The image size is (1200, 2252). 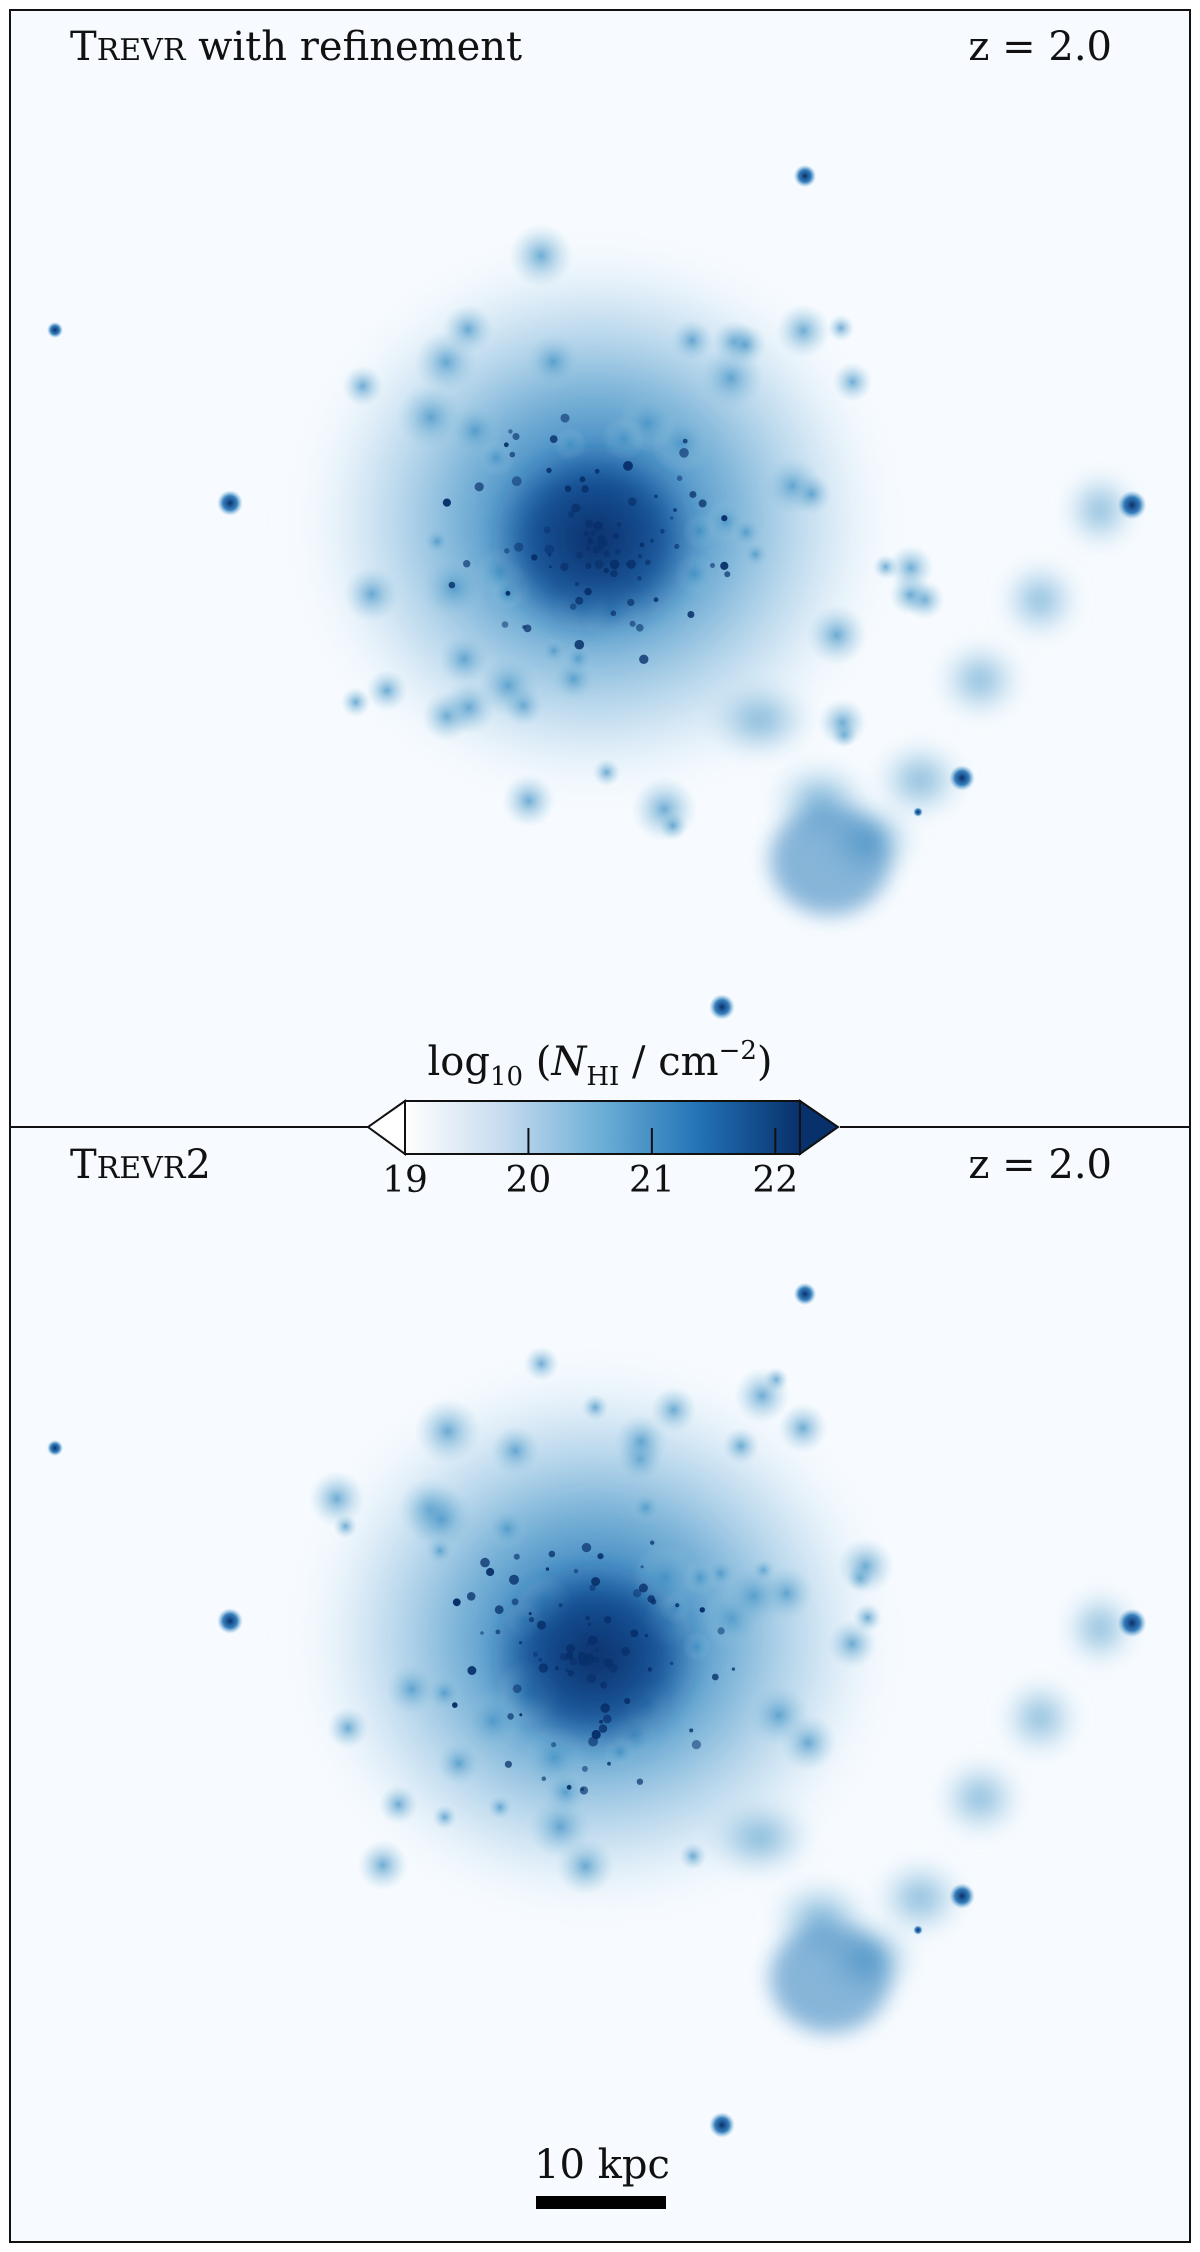 I want to click on colorbar-tick-label: 20, so click(x=529, y=1180).